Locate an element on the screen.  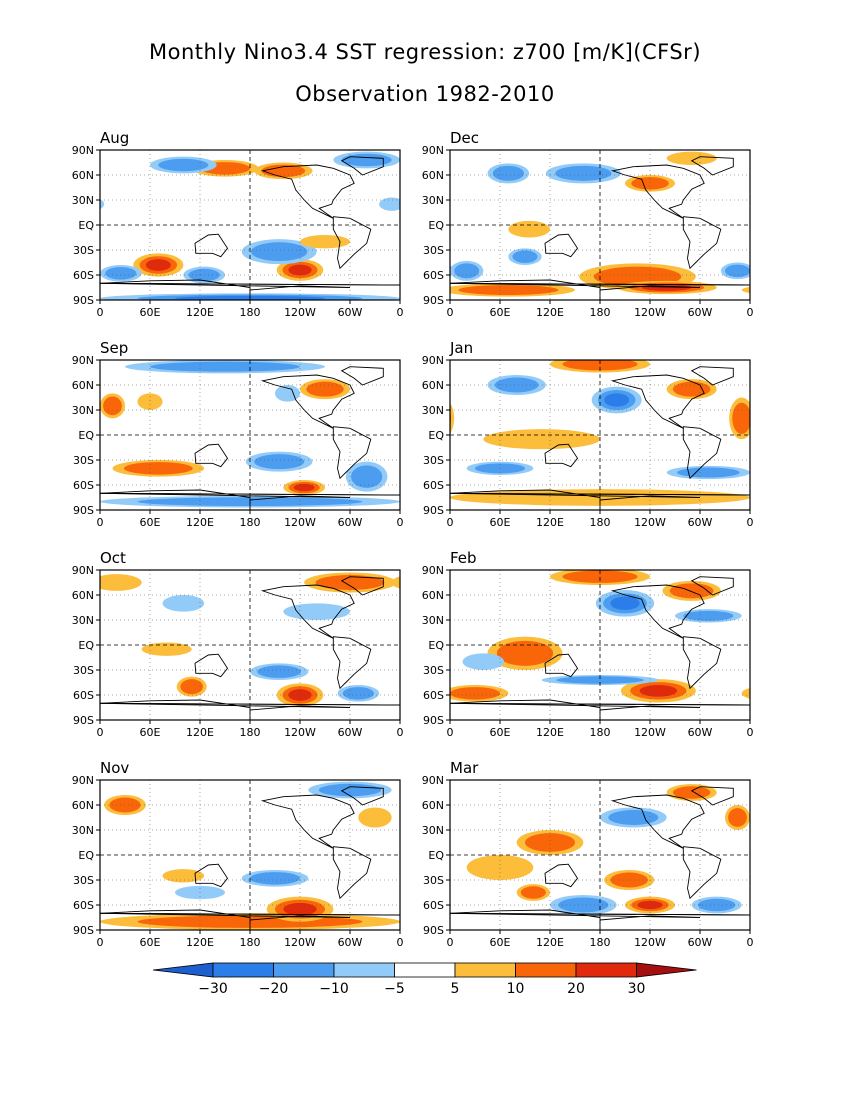
colorbar-label: 10 is located at coordinates (516, 989).